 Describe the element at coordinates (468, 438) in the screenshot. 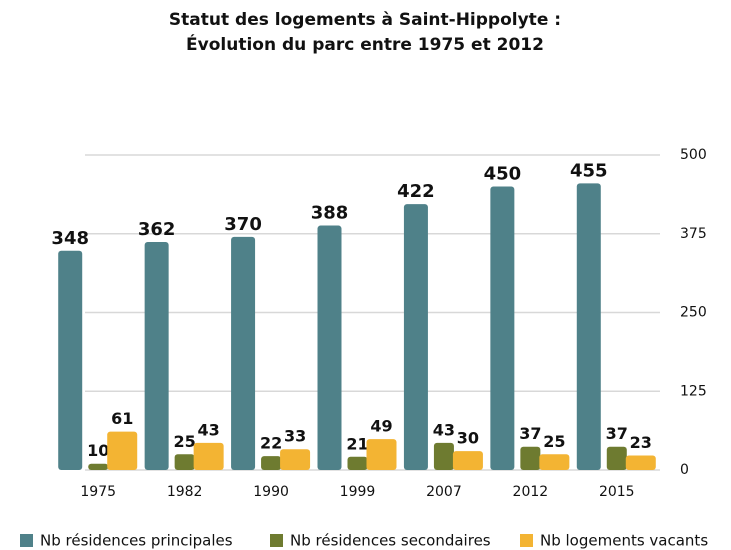

I see `data-label: 30` at that location.